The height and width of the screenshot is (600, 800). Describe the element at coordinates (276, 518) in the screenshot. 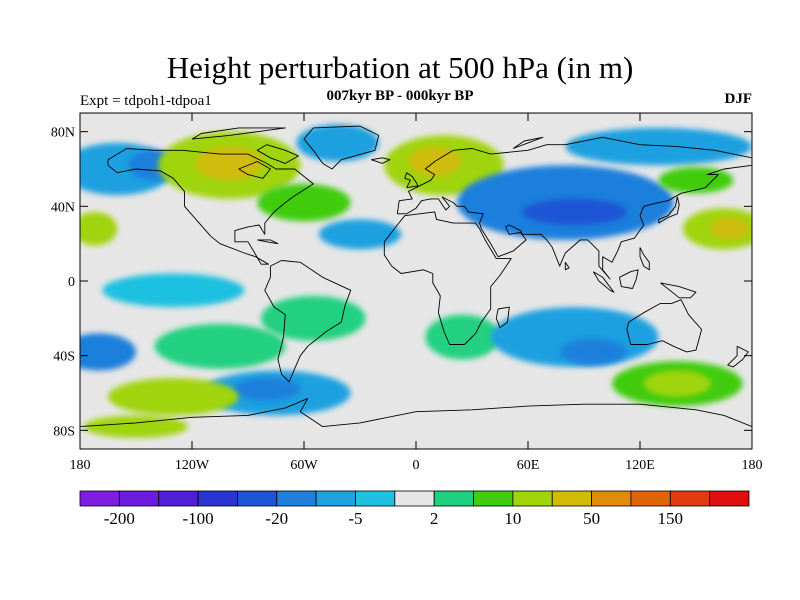

I see `colorbar-label: -20` at that location.